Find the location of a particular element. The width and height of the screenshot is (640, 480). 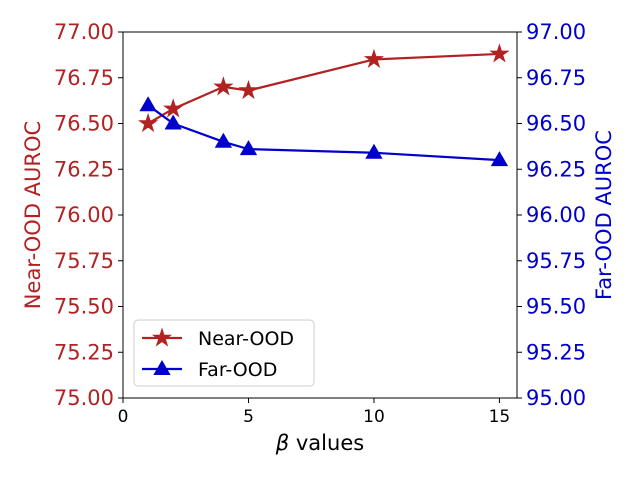

y-right-tick-label: 95.25 is located at coordinates (556, 352).